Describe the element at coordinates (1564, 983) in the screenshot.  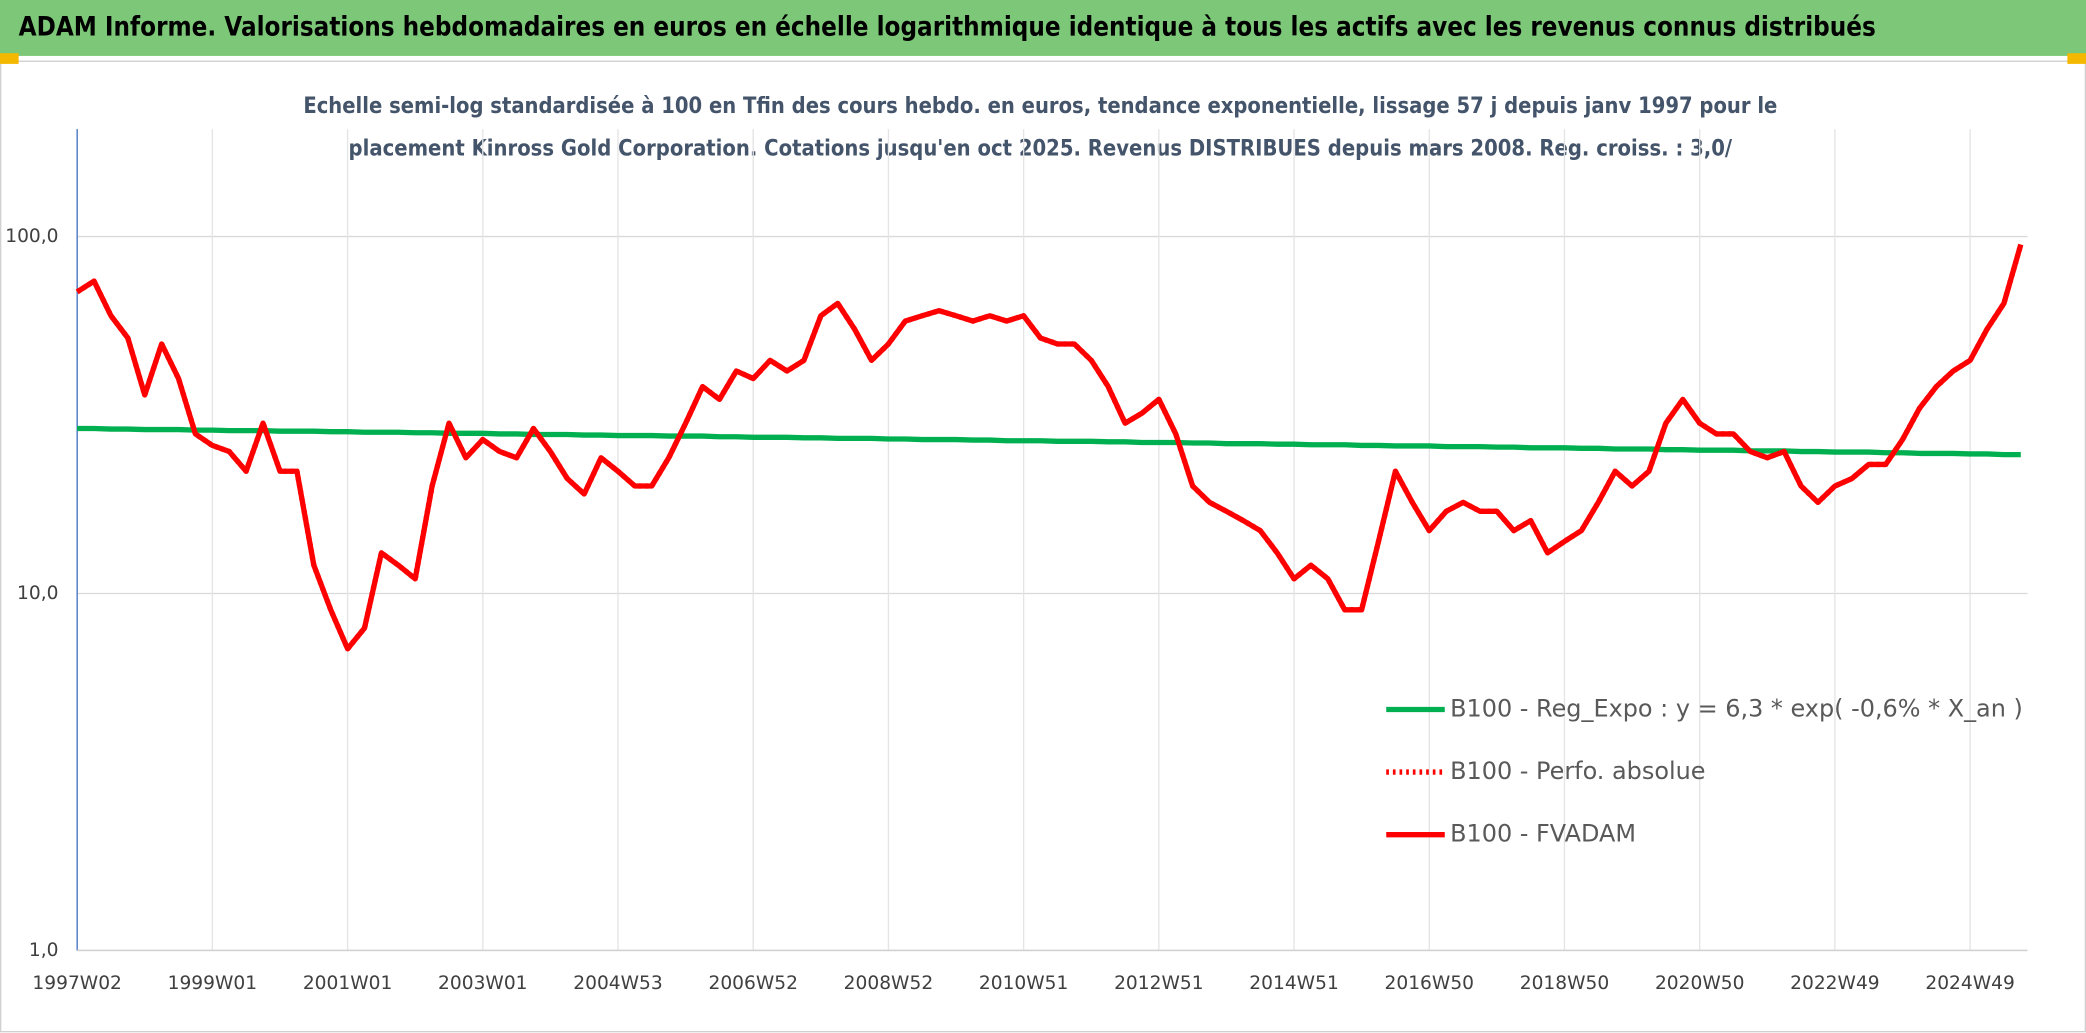
I see `x-tick-label: 2018W50` at that location.